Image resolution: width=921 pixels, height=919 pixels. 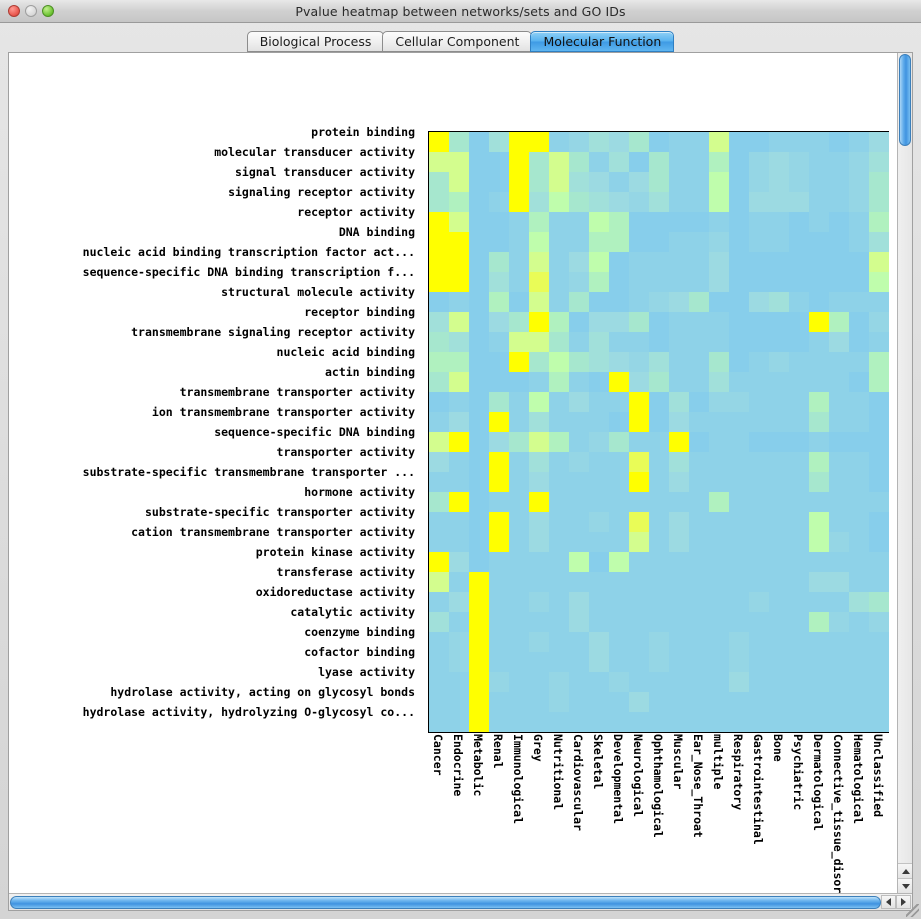 I want to click on close-button, so click(x=14, y=11).